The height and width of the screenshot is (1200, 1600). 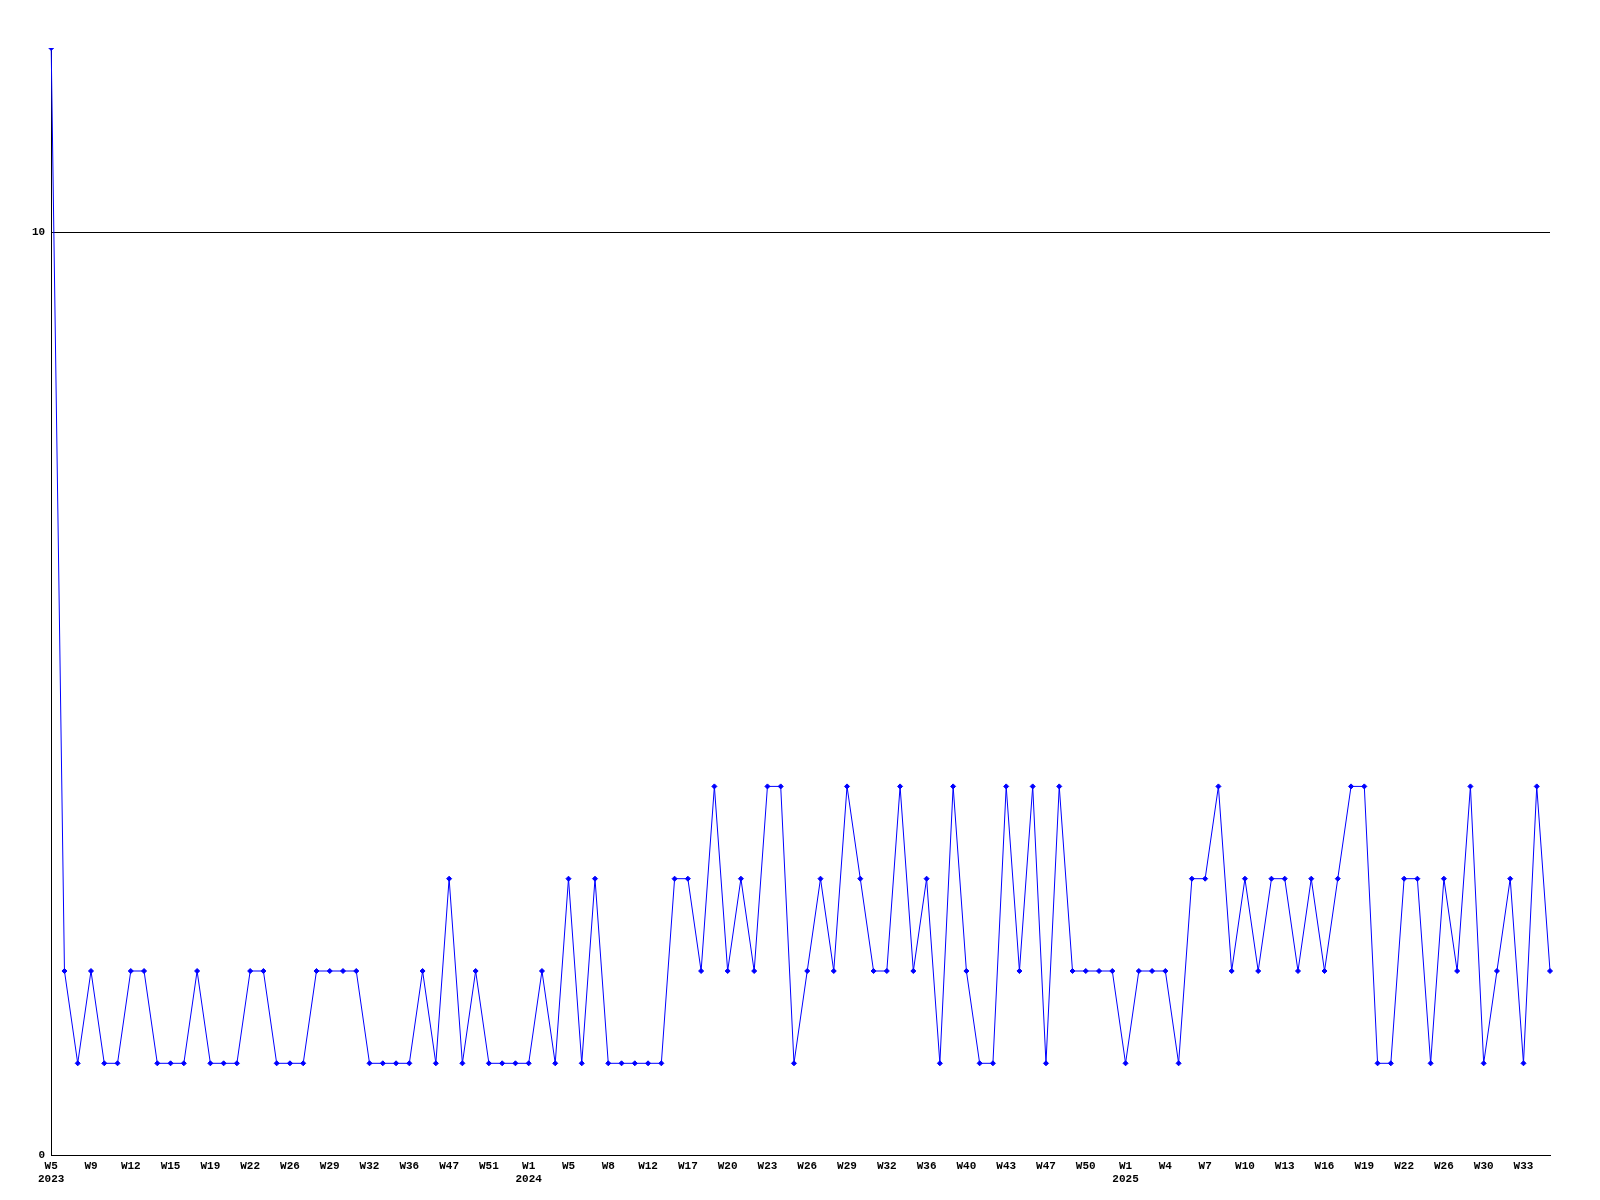 I want to click on x-tick-label: W20, so click(x=727, y=1165).